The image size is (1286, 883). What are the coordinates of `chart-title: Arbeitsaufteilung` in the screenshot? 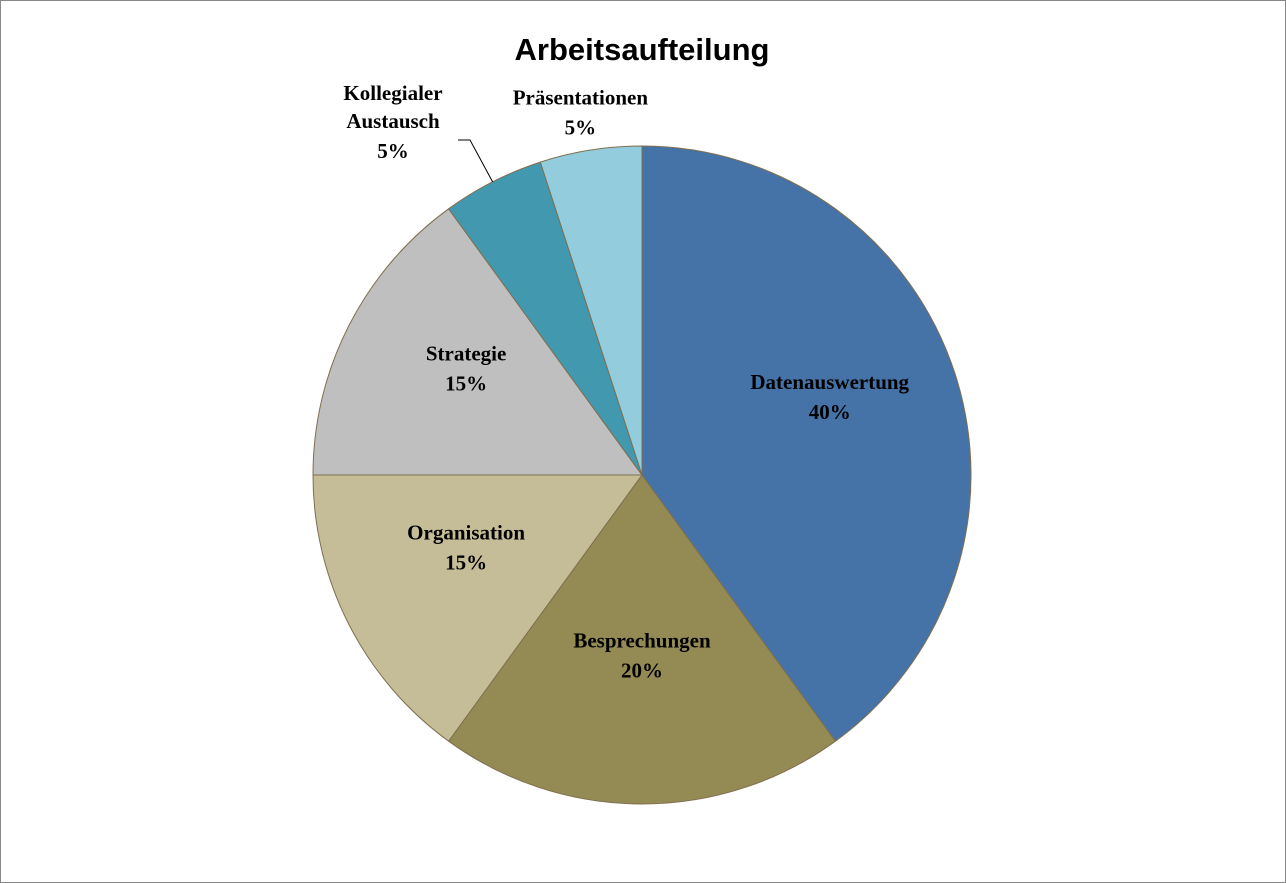 It's located at (642, 49).